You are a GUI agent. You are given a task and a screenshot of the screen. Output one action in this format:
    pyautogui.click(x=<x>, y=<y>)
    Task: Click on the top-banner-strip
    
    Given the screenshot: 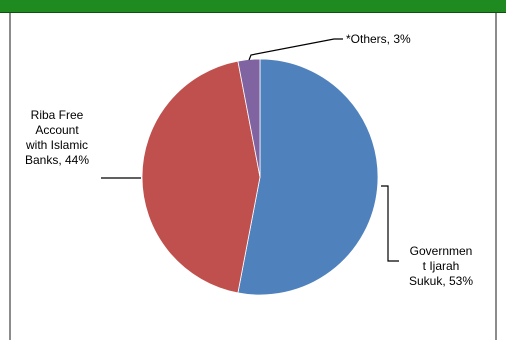 What is the action you would take?
    pyautogui.click(x=253, y=6)
    